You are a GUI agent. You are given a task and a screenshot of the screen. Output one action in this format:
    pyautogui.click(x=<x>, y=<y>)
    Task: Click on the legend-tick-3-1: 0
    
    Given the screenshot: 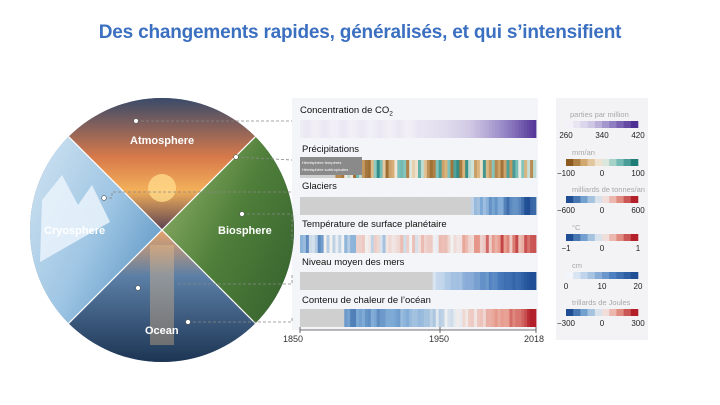 What is the action you would take?
    pyautogui.click(x=602, y=248)
    